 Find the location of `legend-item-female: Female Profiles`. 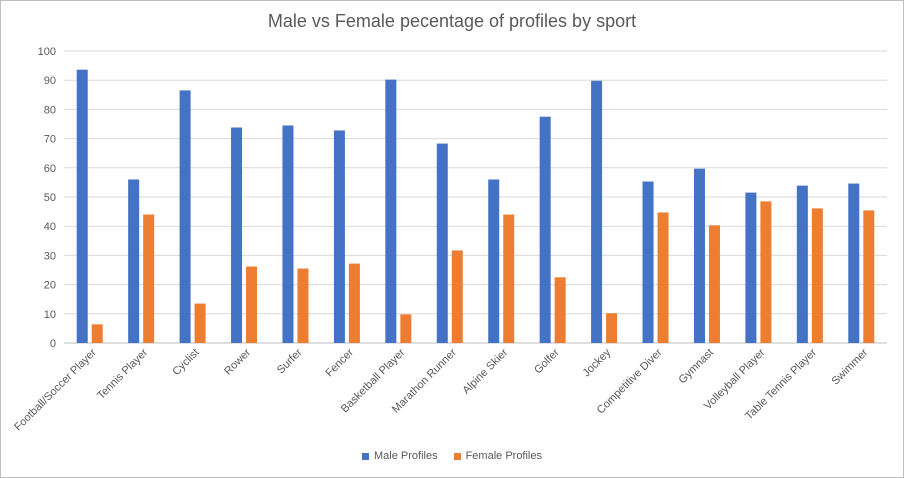

legend-item-female: Female Profiles is located at coordinates (497, 456).